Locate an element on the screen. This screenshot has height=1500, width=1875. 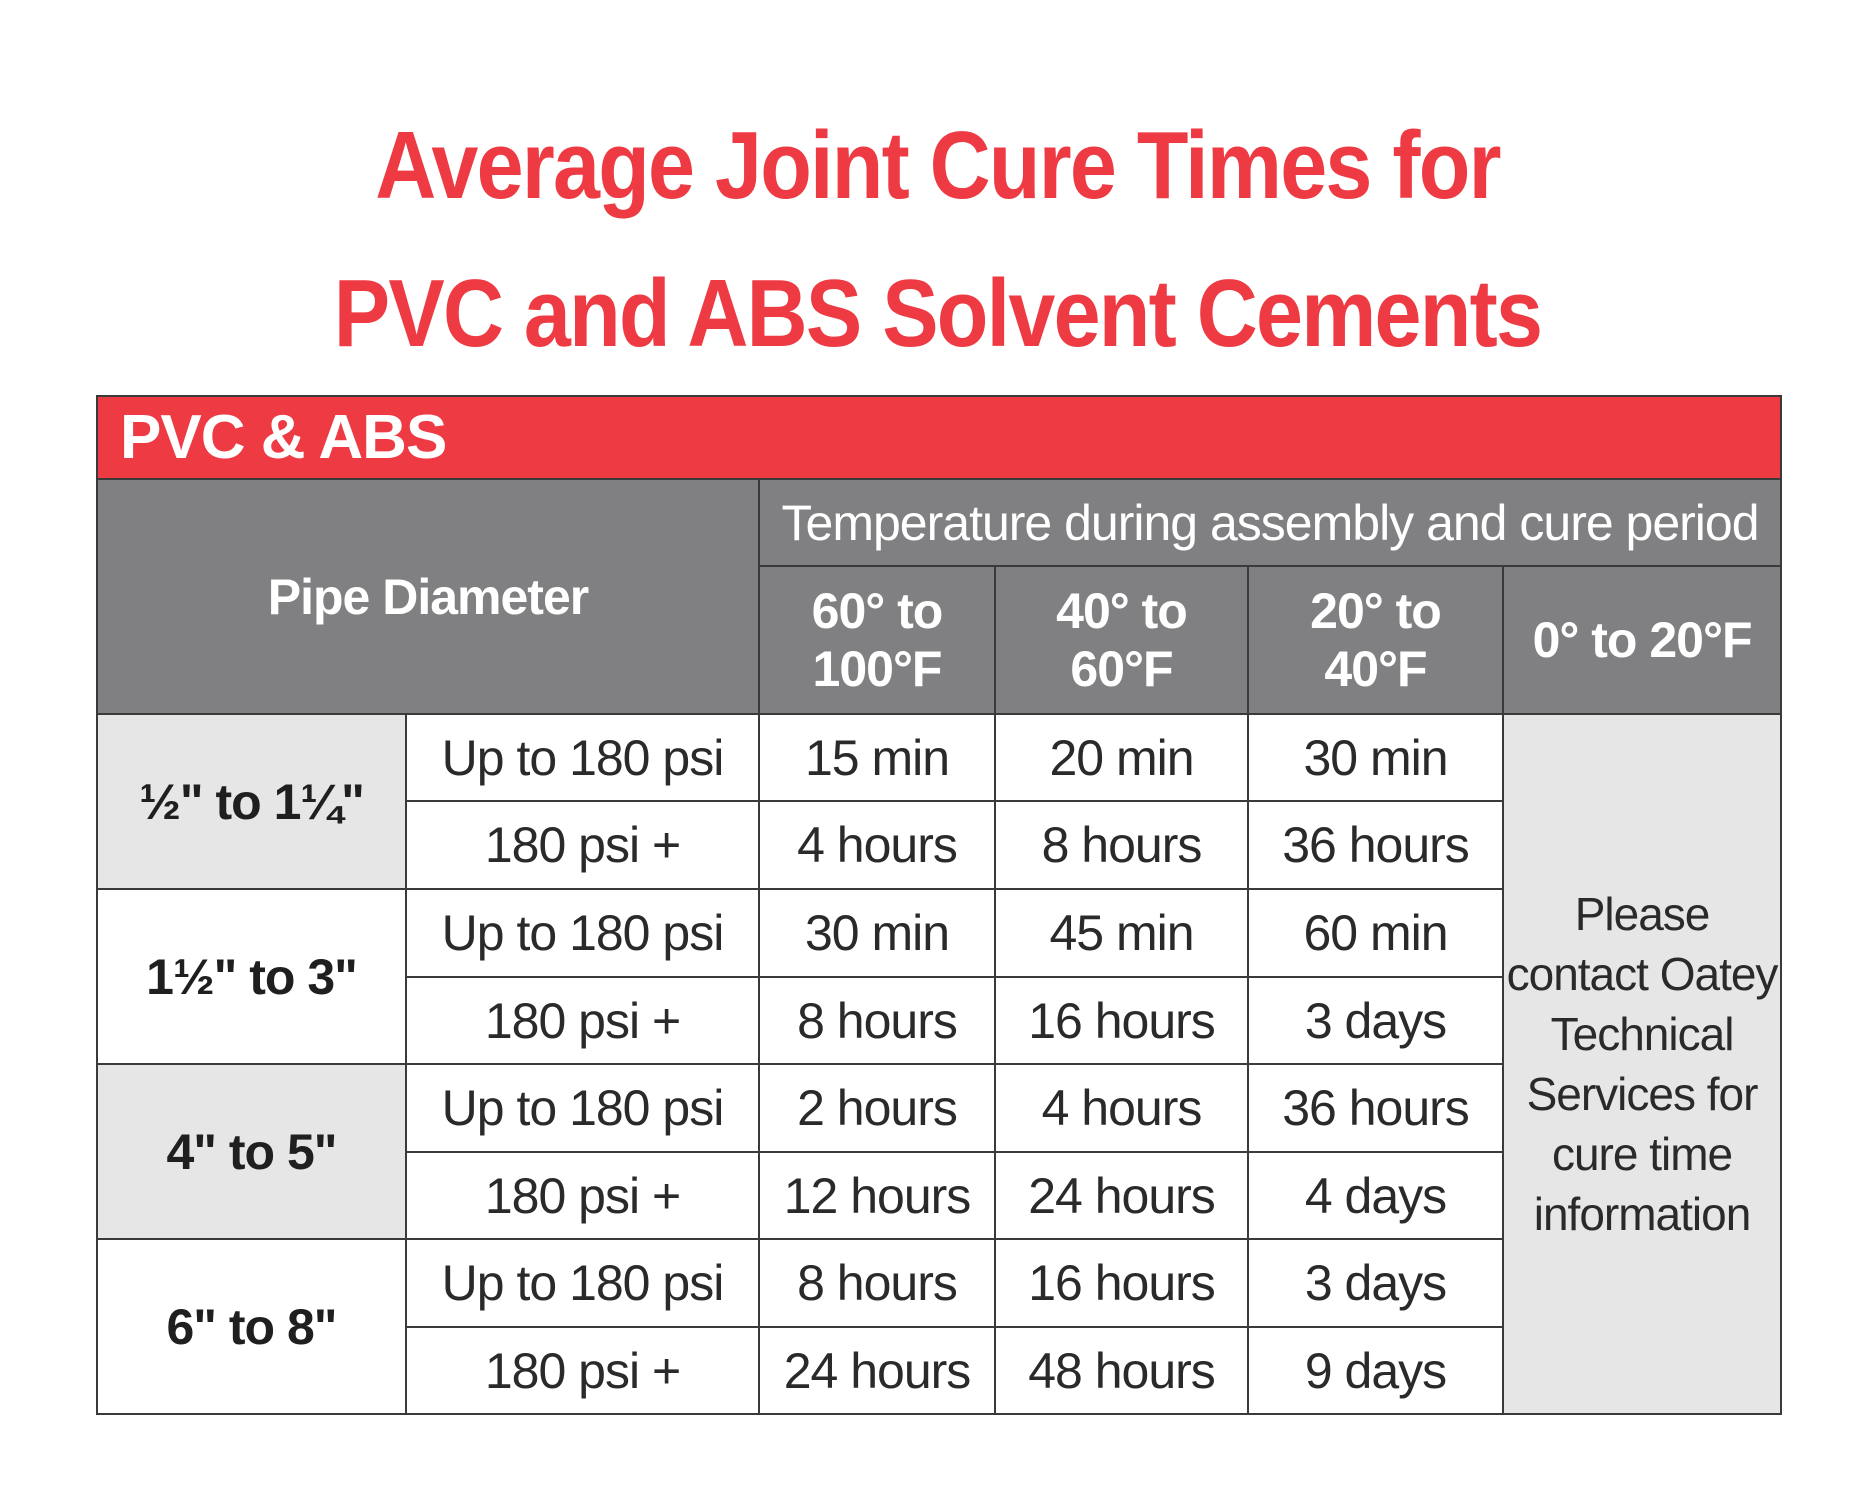
pipe-size-cell: 1½" to 3" is located at coordinates (251, 976).